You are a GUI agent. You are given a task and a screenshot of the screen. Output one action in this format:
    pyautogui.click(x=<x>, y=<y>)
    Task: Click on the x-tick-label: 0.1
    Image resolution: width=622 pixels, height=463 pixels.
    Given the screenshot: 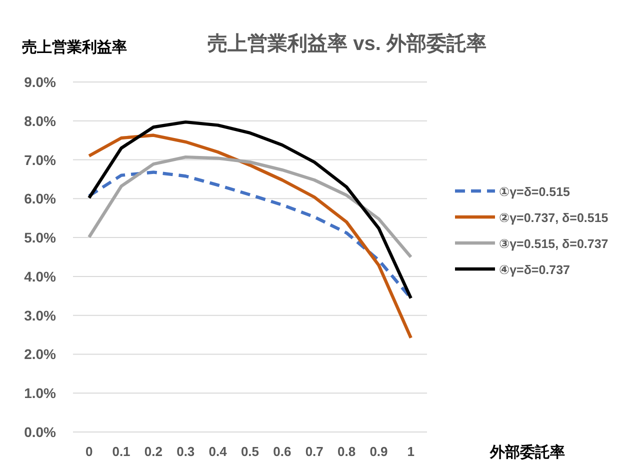 What is the action you would take?
    pyautogui.click(x=121, y=451)
    